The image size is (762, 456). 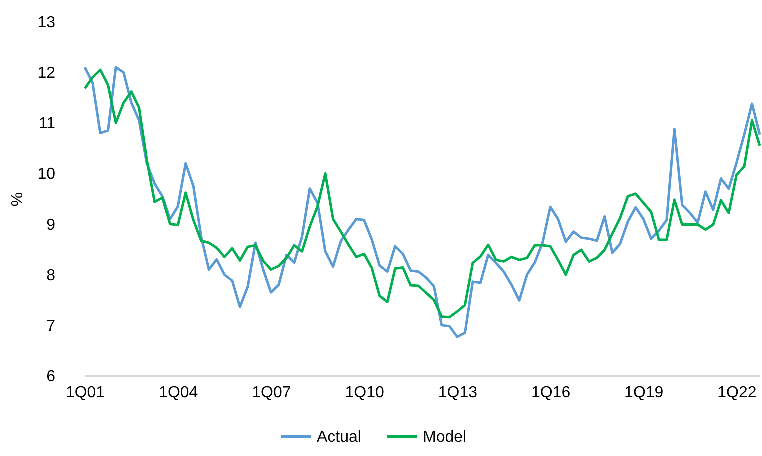 What do you see at coordinates (51, 275) in the screenshot?
I see `y-tick-label: 8` at bounding box center [51, 275].